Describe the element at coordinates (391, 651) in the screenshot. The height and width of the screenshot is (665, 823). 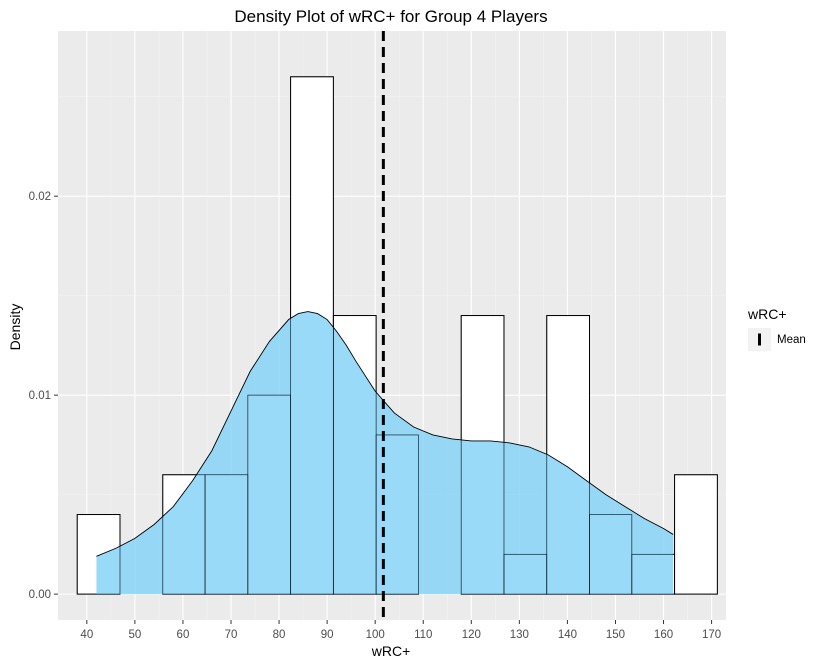
I see `x-axis-title: wRC+` at that location.